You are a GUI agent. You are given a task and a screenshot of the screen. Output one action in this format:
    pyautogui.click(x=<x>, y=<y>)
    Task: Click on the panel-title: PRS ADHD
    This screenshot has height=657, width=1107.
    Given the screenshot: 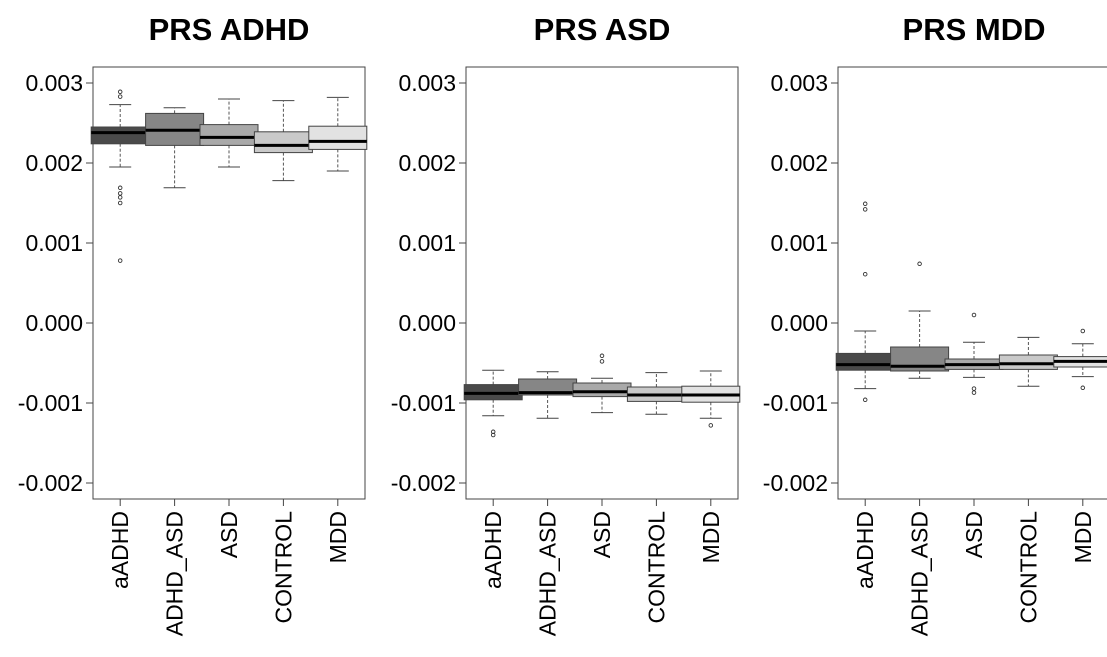 What is the action you would take?
    pyautogui.click(x=229, y=29)
    